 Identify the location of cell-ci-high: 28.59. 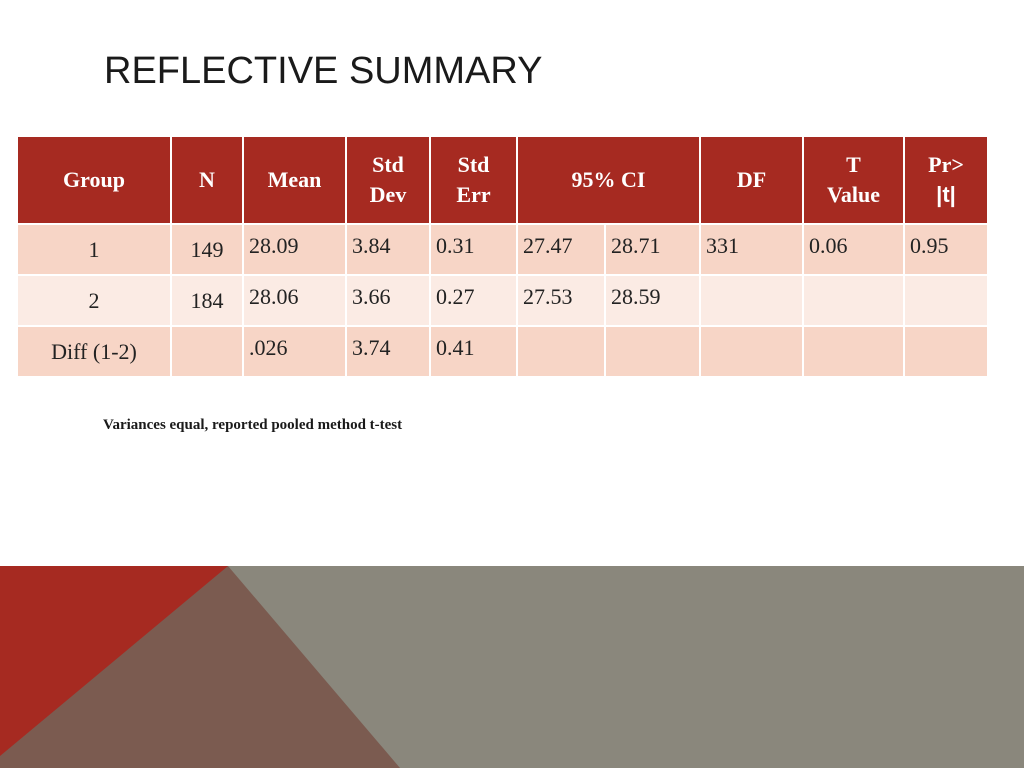
(652, 300).